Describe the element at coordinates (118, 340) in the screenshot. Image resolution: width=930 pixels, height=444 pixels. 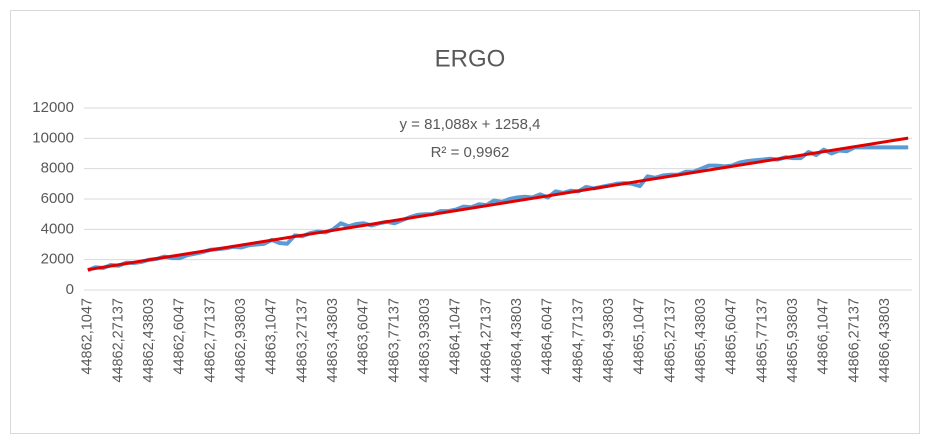
I see `x-tick-label: 44862,27137` at that location.